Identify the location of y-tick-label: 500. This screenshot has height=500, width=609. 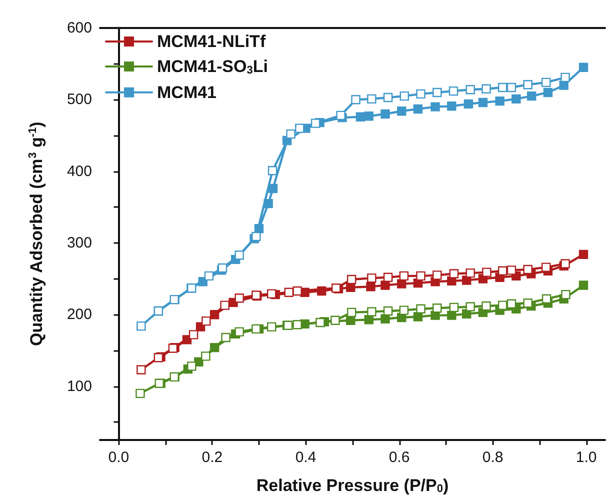
(79, 99).